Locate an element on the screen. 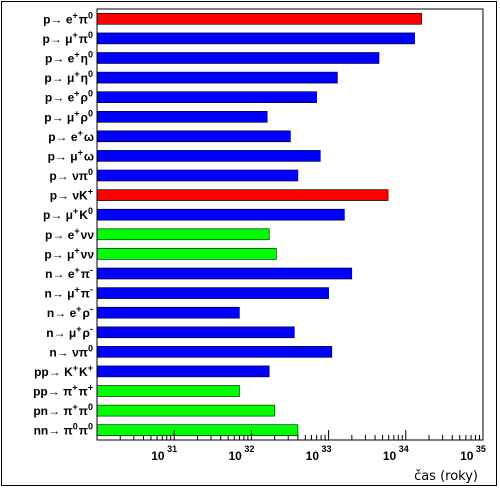  decay-label-10: p→ μ+ K0 is located at coordinates (68, 214).